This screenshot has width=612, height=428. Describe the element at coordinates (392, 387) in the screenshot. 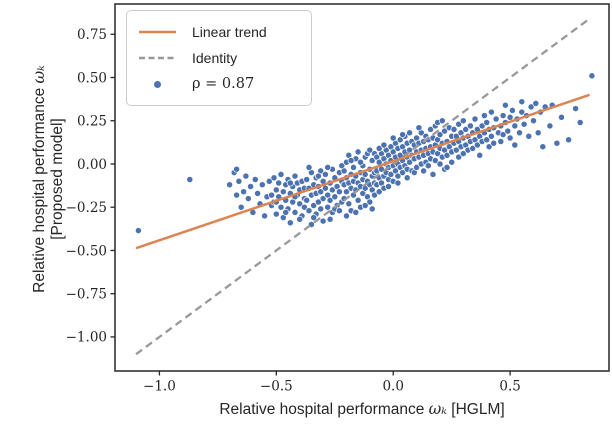

I see `x-tick-label: 0.0` at that location.